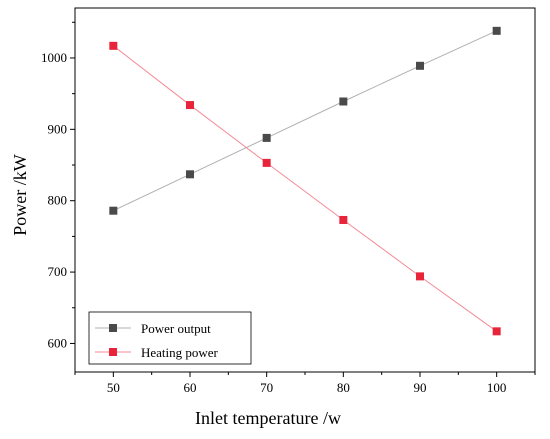 The width and height of the screenshot is (550, 439). I want to click on y-axis-title: Power /kW, so click(20, 194).